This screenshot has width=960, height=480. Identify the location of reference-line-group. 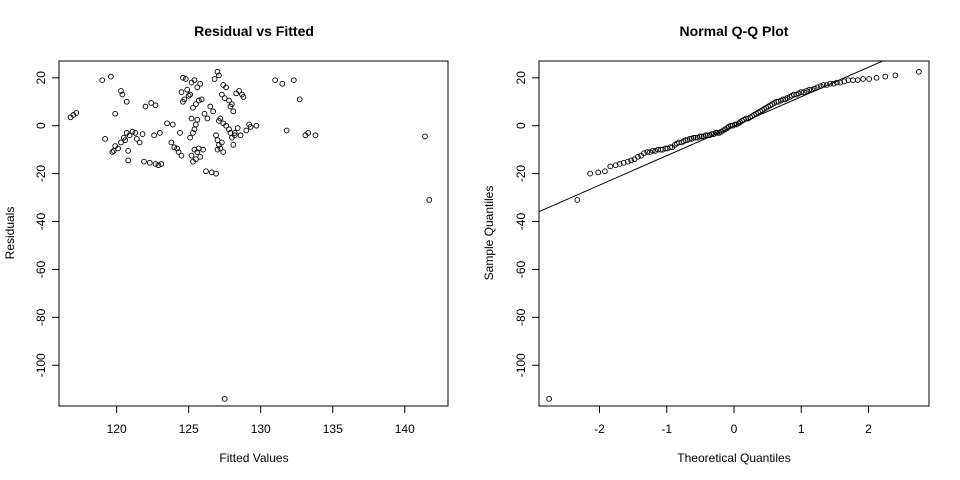
(711, 137).